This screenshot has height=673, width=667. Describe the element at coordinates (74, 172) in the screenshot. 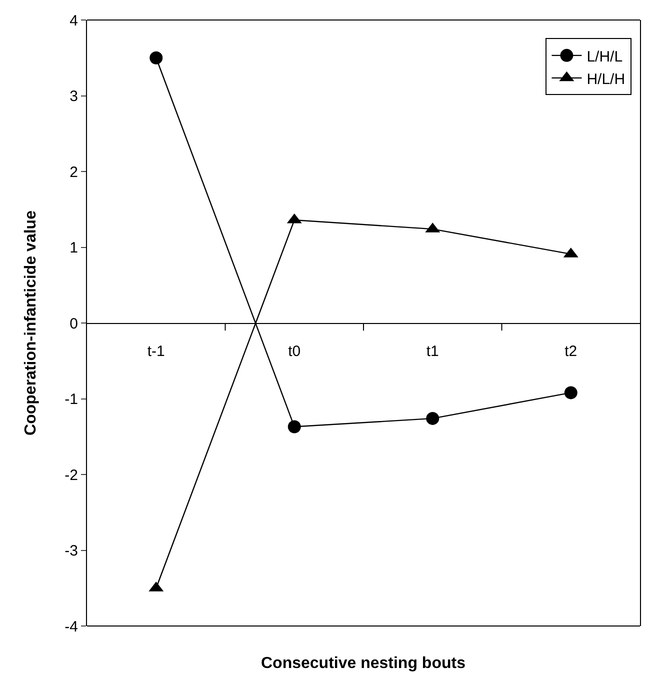

I see `y-tick-label: 2` at that location.